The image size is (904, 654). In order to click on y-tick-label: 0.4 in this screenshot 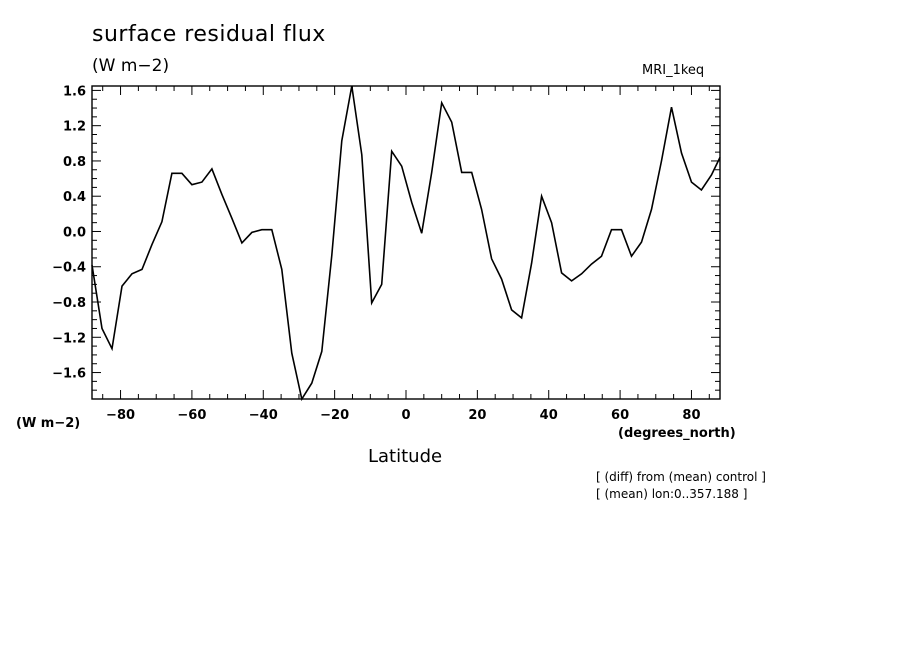, I will do `click(74, 197)`.